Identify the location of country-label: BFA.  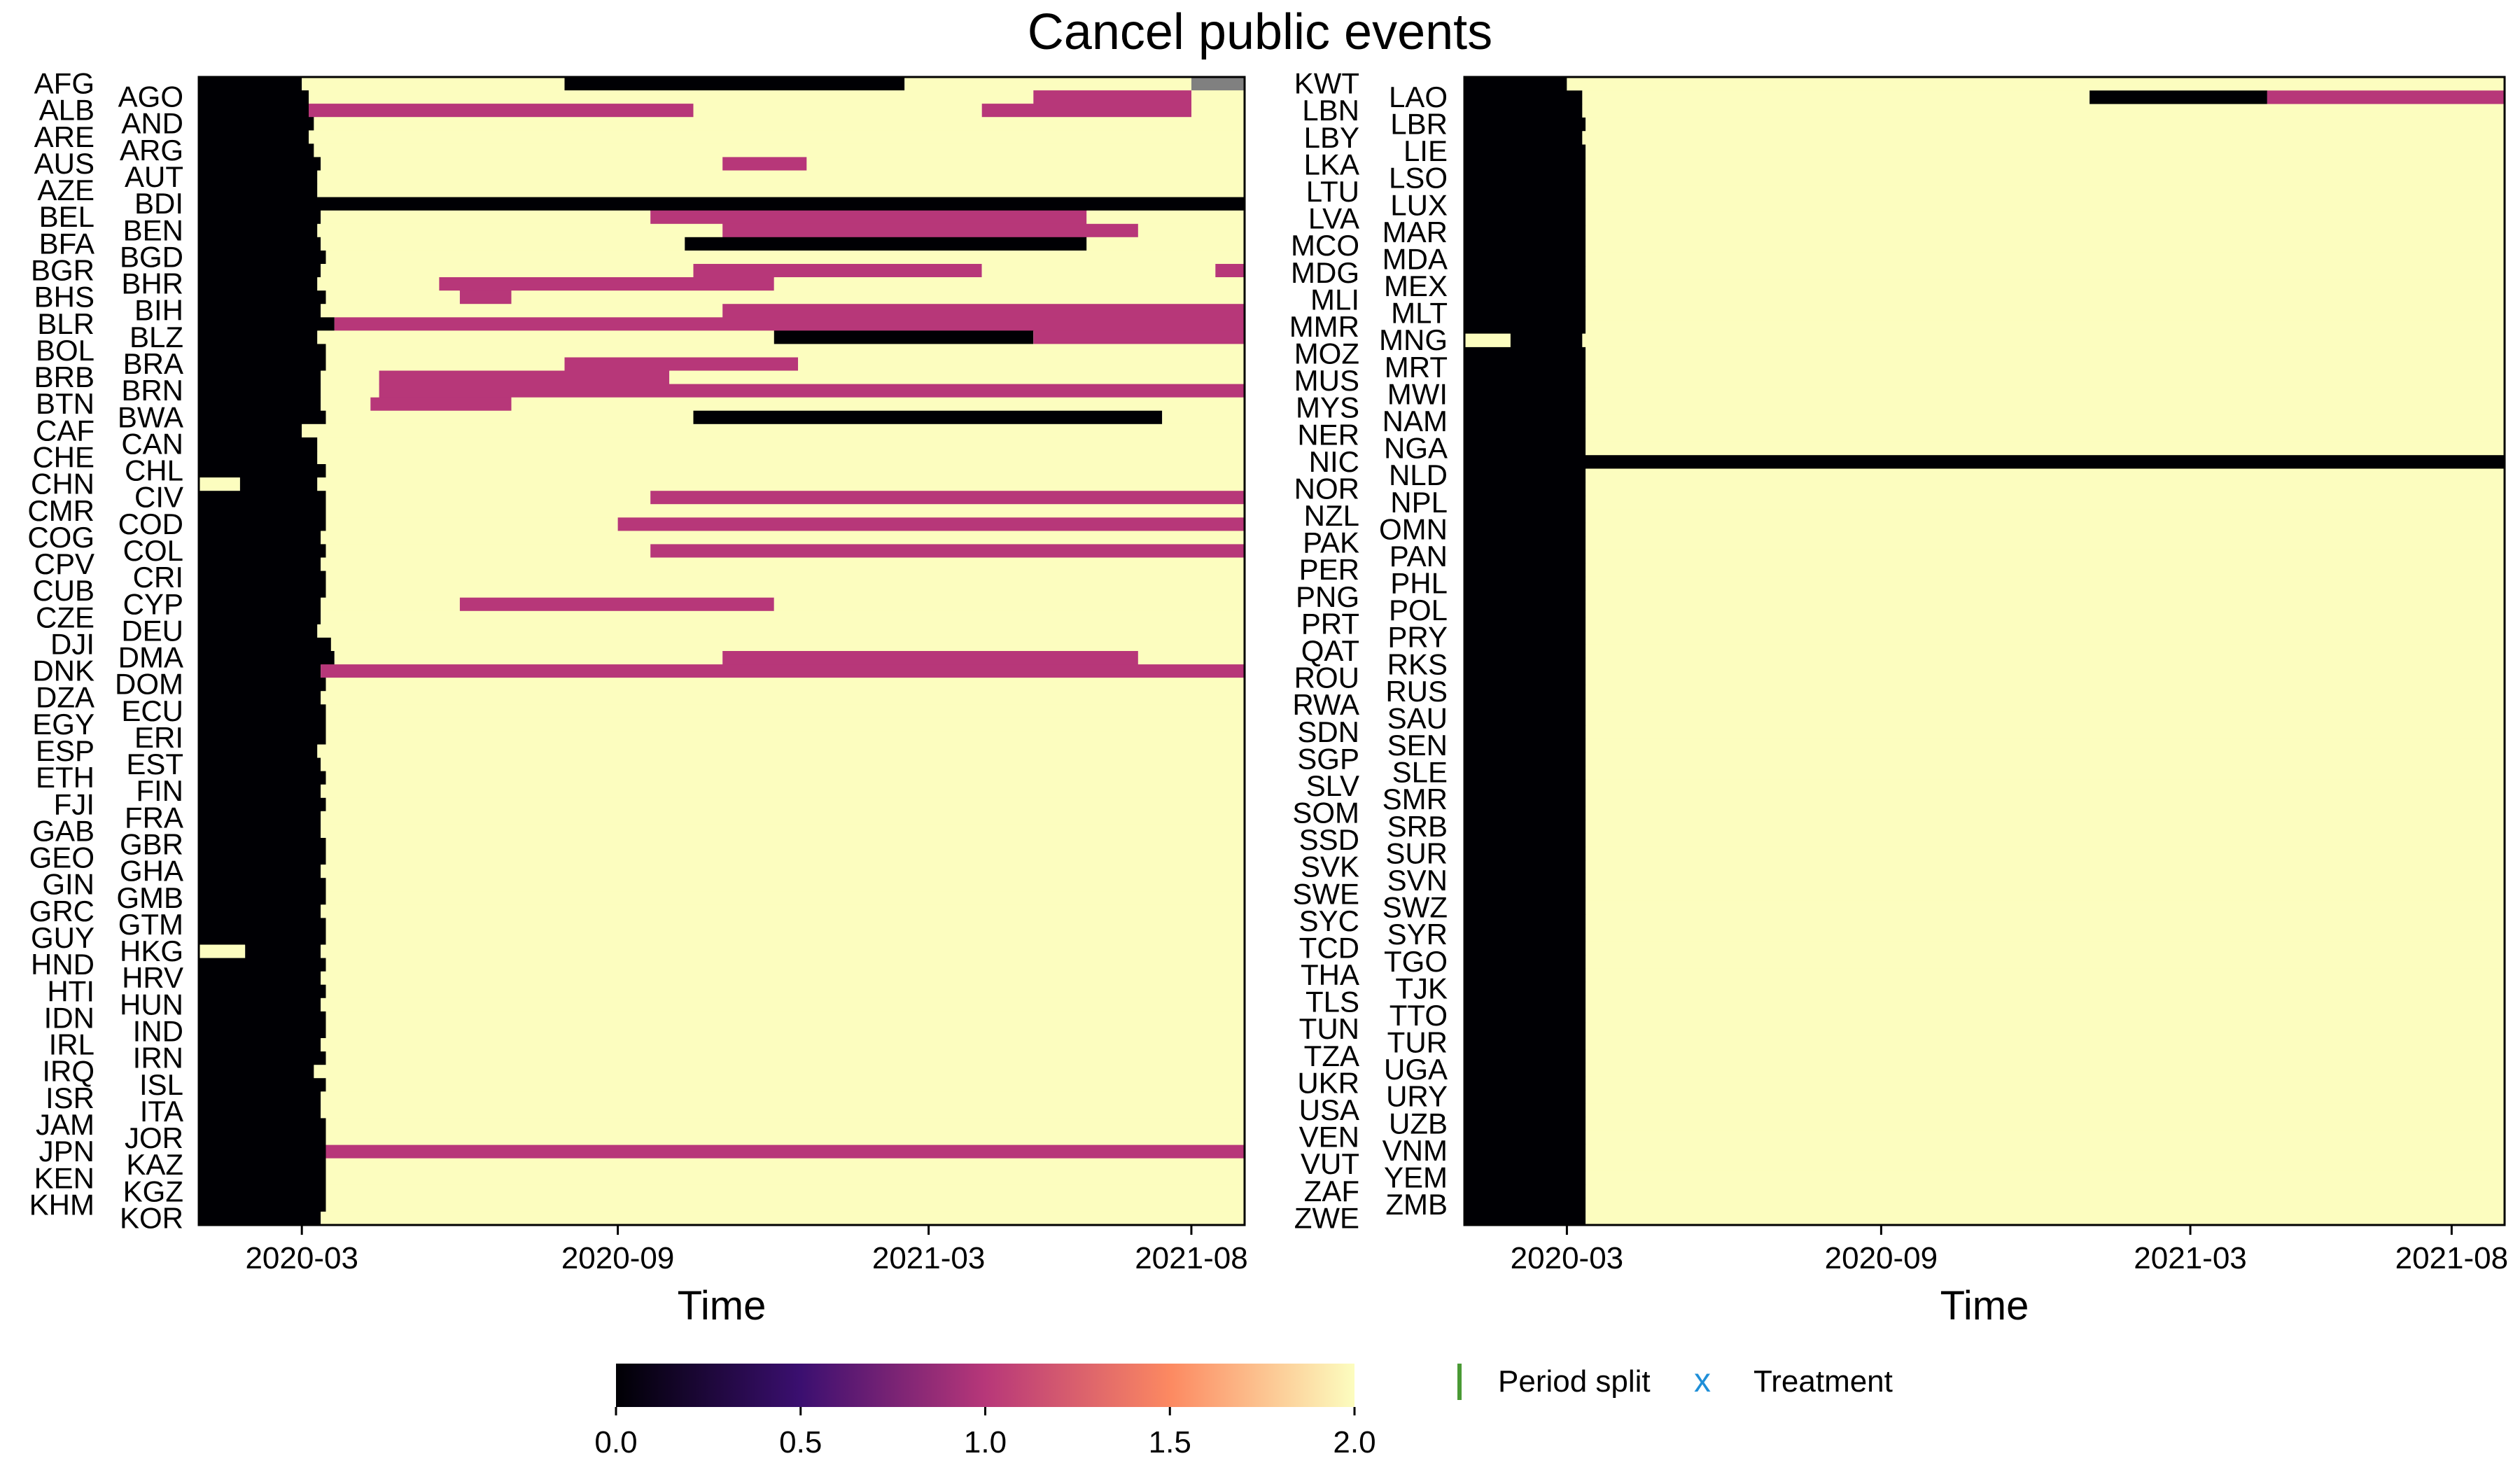
(66, 243).